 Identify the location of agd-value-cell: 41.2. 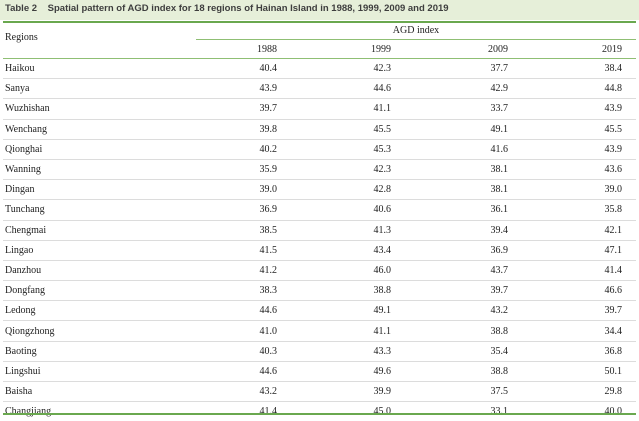
(236, 271).